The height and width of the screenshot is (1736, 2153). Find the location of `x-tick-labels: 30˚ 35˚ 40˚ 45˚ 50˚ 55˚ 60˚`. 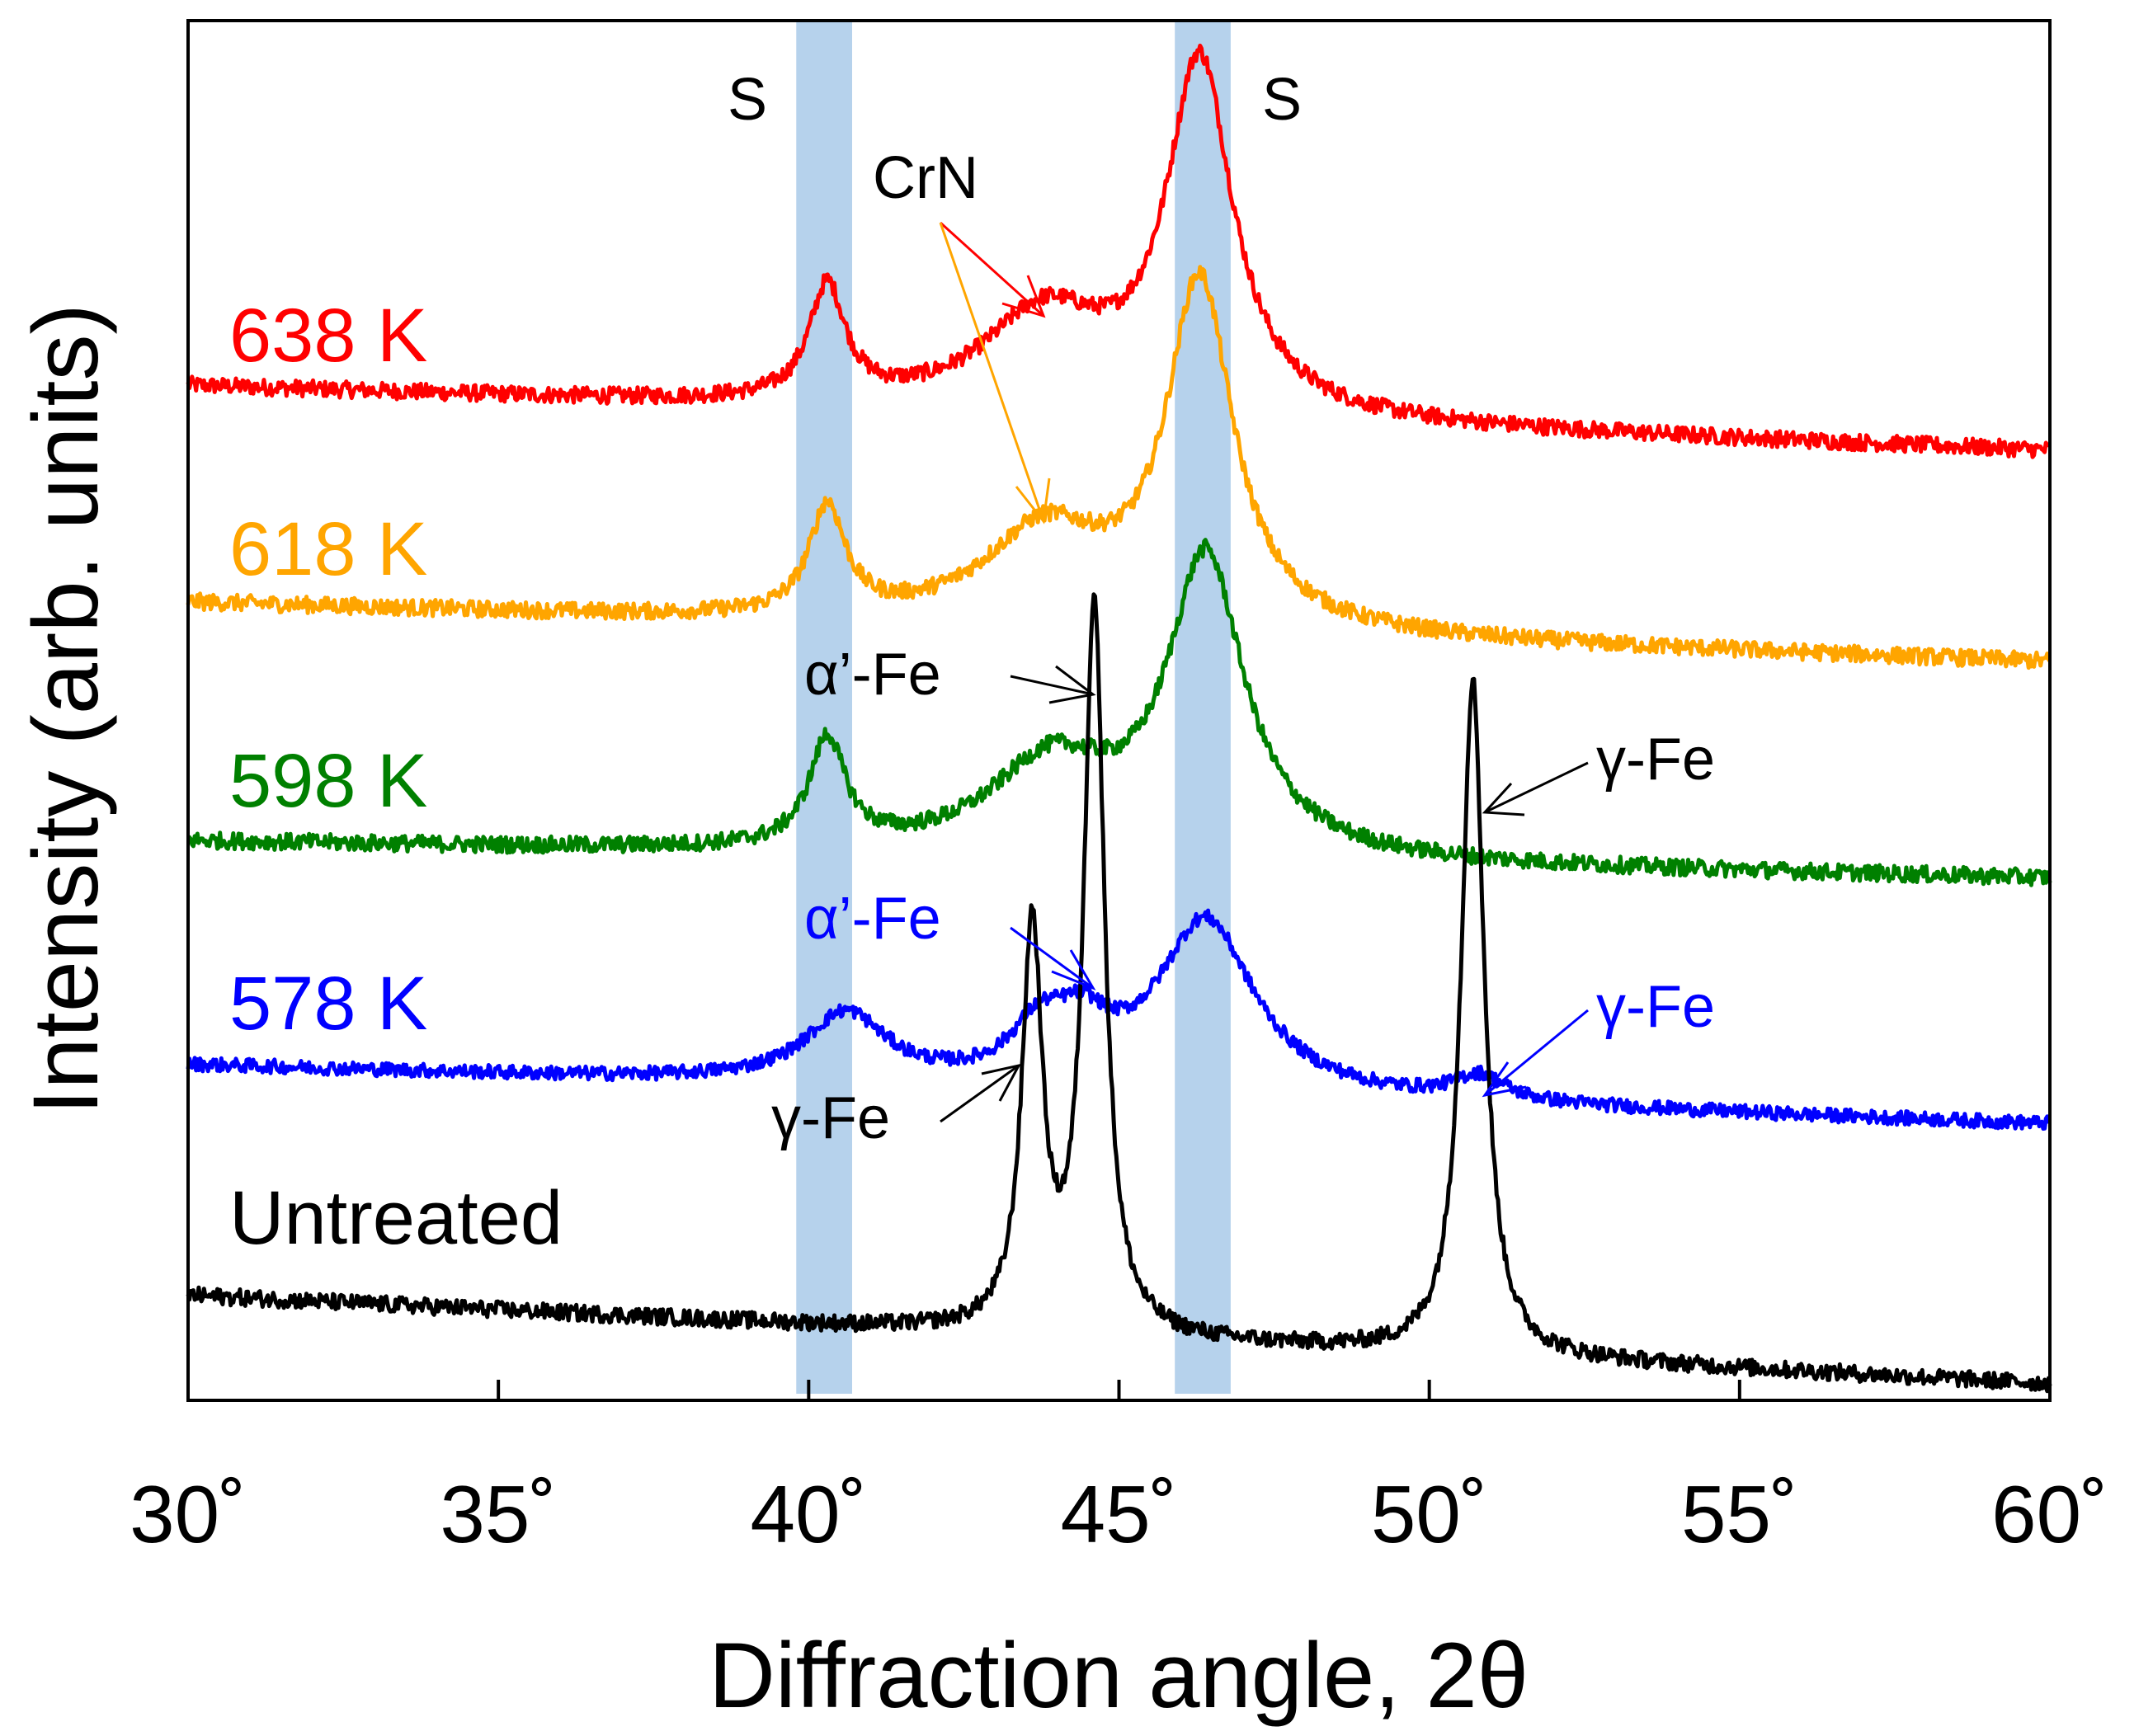

x-tick-labels: 30˚ 35˚ 40˚ 45˚ 50˚ 55˚ 60˚ is located at coordinates (1119, 1514).